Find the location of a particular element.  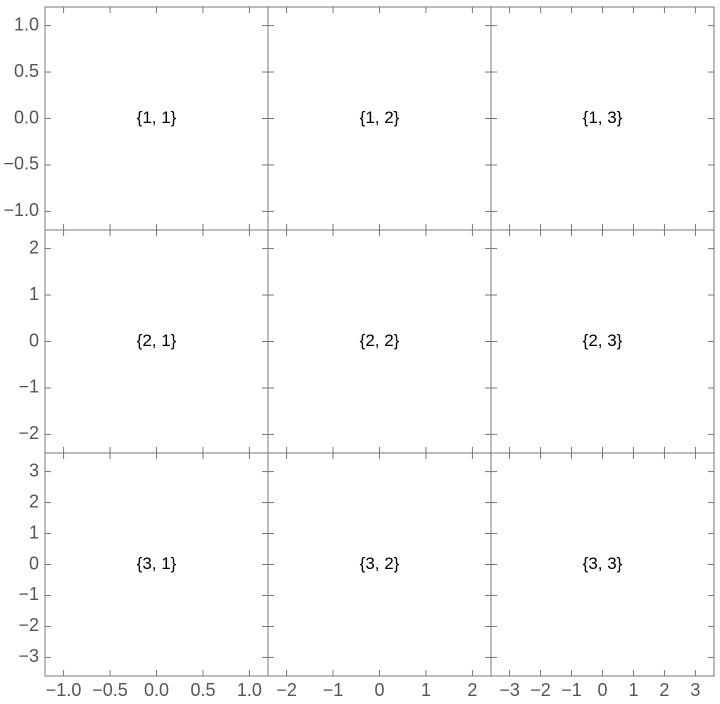

y-tick-label: −1.0 is located at coordinates (21, 210).